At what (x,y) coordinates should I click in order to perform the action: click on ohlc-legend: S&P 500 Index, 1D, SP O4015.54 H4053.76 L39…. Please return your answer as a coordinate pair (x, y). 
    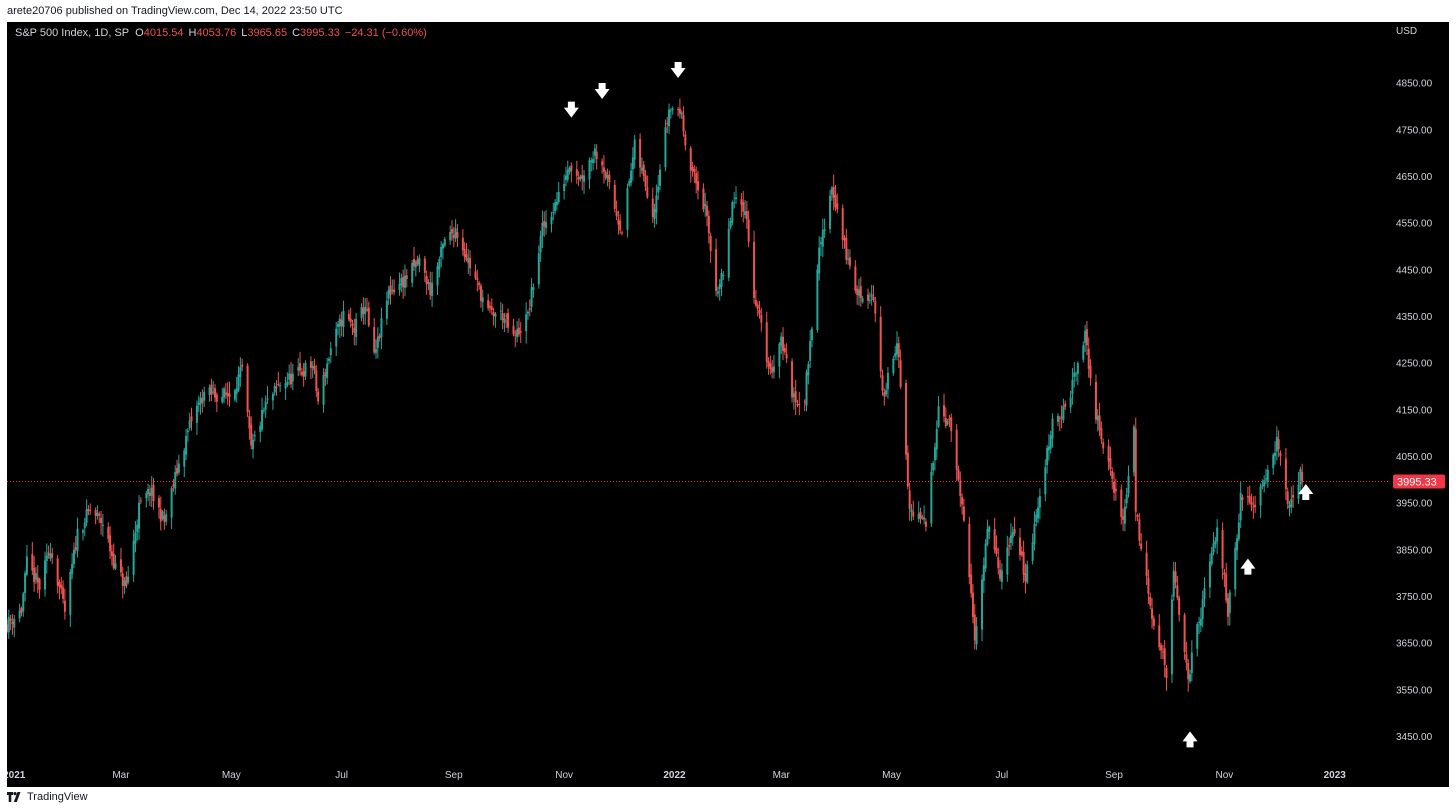
    Looking at the image, I should click on (221, 33).